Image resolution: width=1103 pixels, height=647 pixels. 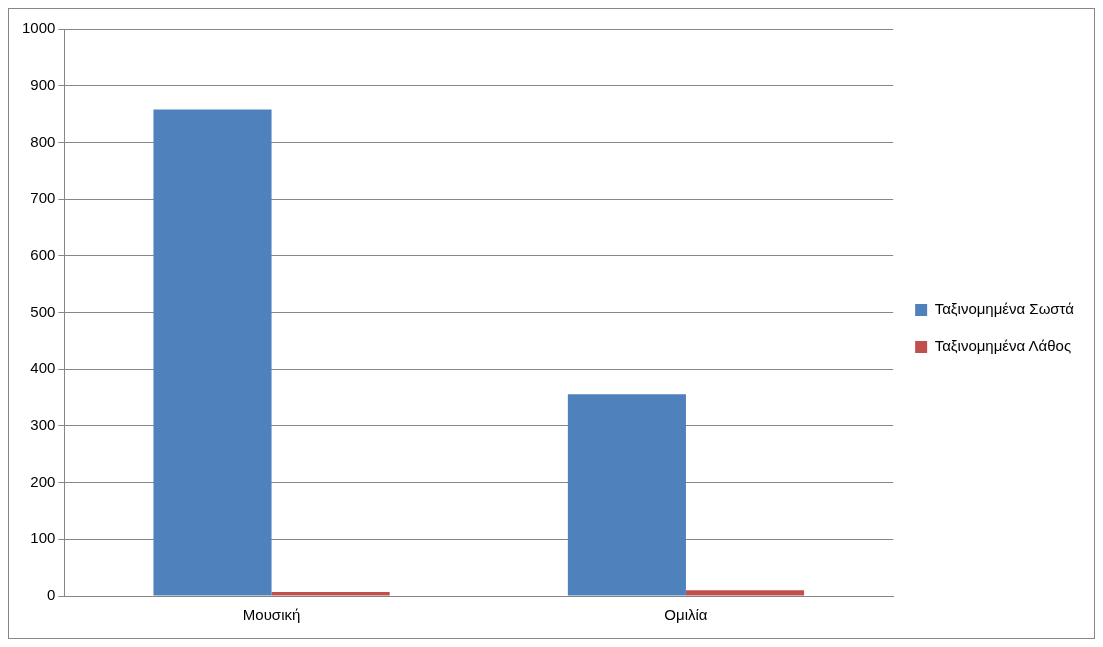 What do you see at coordinates (1003, 346) in the screenshot?
I see `legend-label: Ταξινομημένα Λάθος` at bounding box center [1003, 346].